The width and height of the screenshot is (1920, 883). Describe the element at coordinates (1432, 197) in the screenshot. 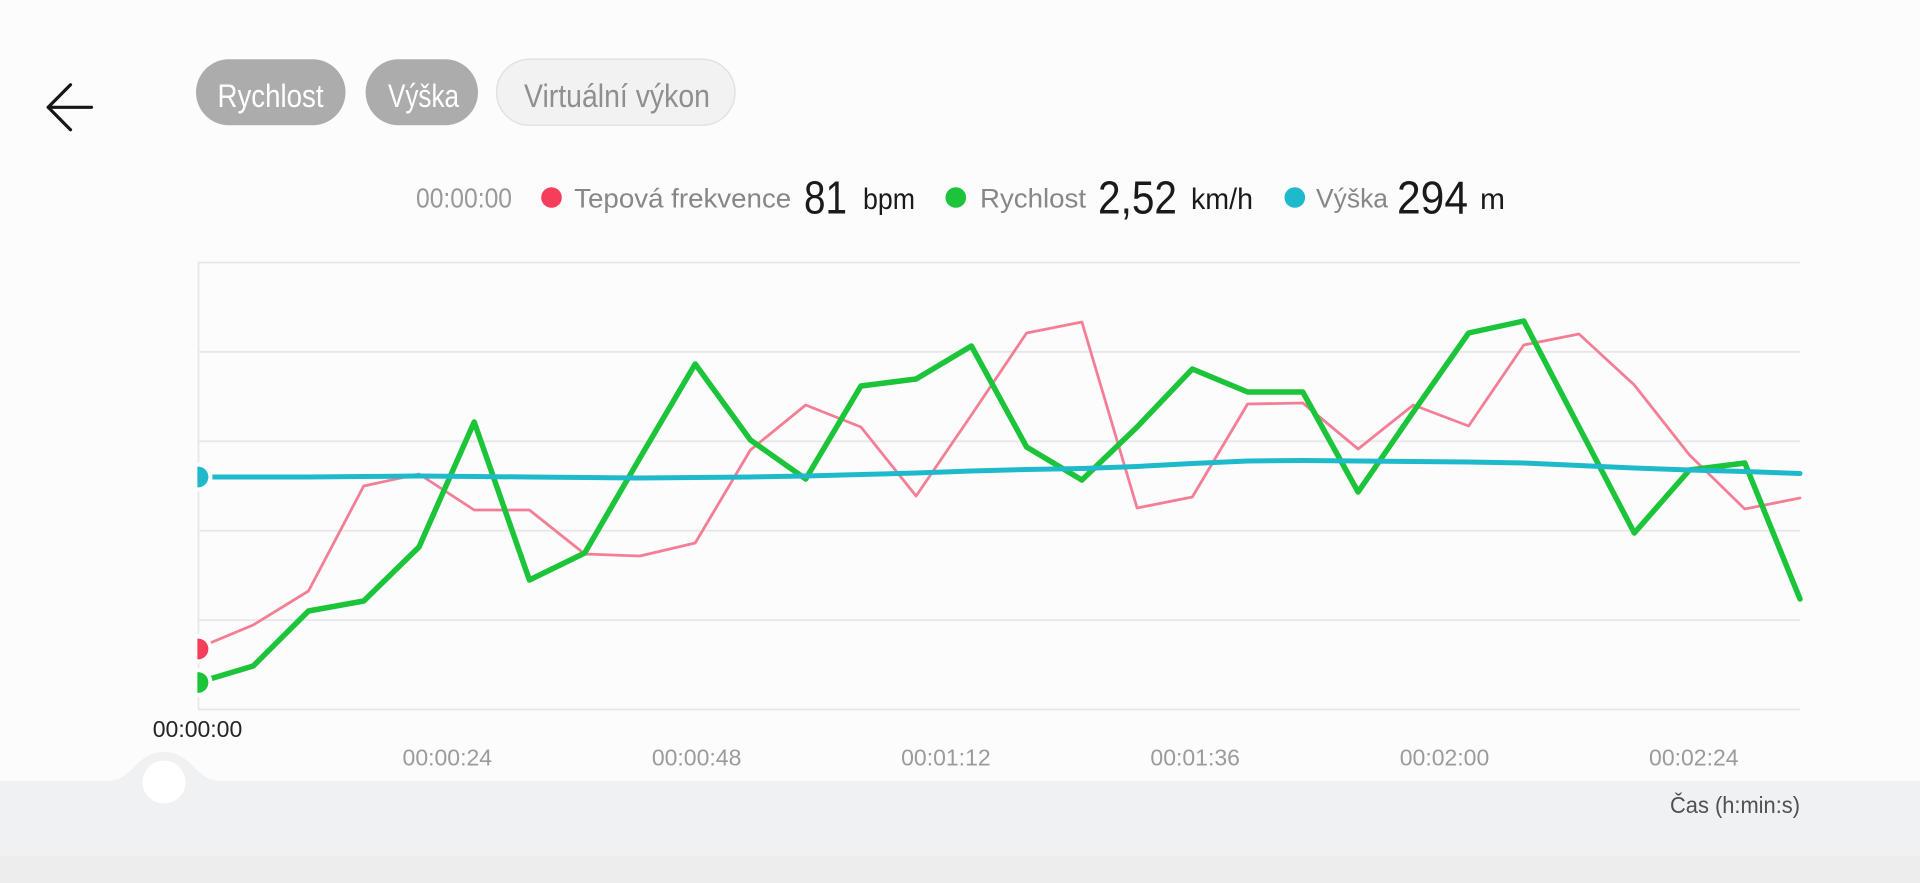

I see `svg-text: 294` at that location.